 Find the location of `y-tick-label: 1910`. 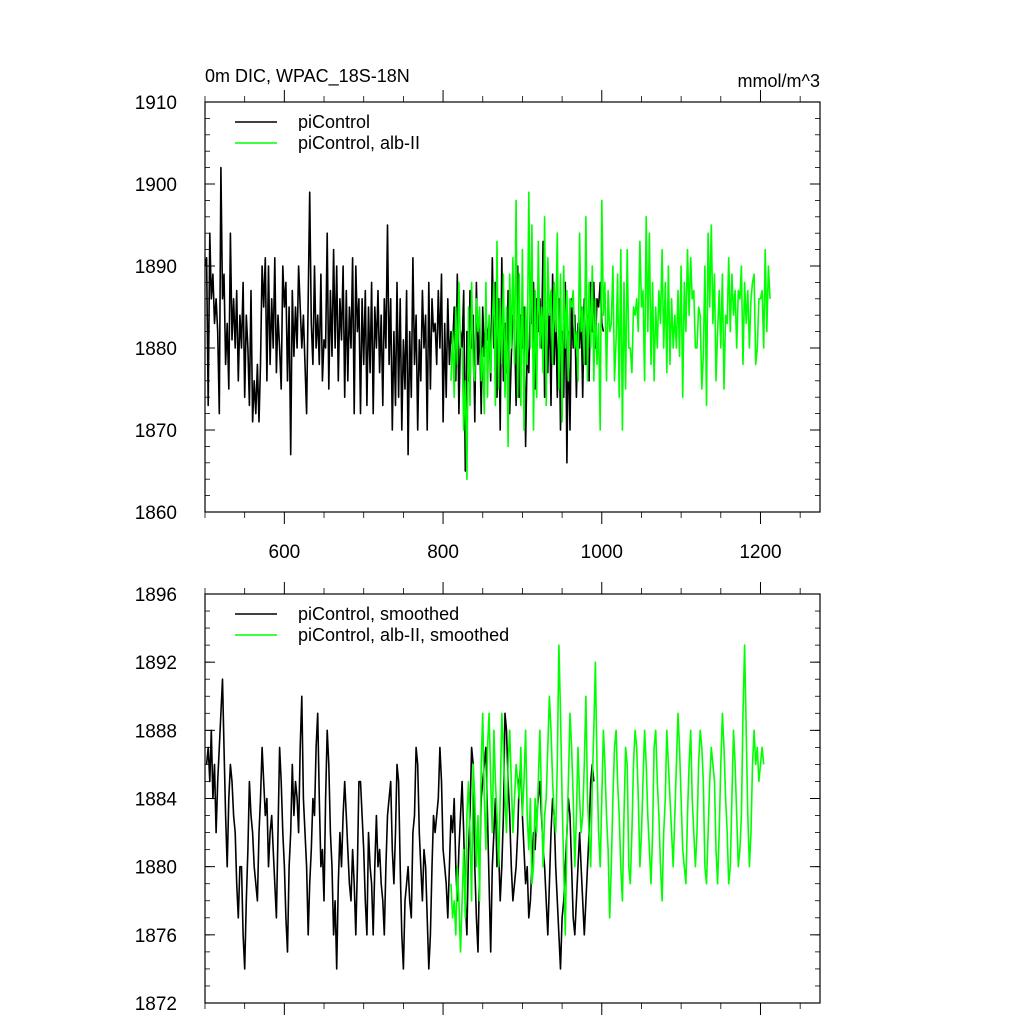

y-tick-label: 1910 is located at coordinates (156, 103).